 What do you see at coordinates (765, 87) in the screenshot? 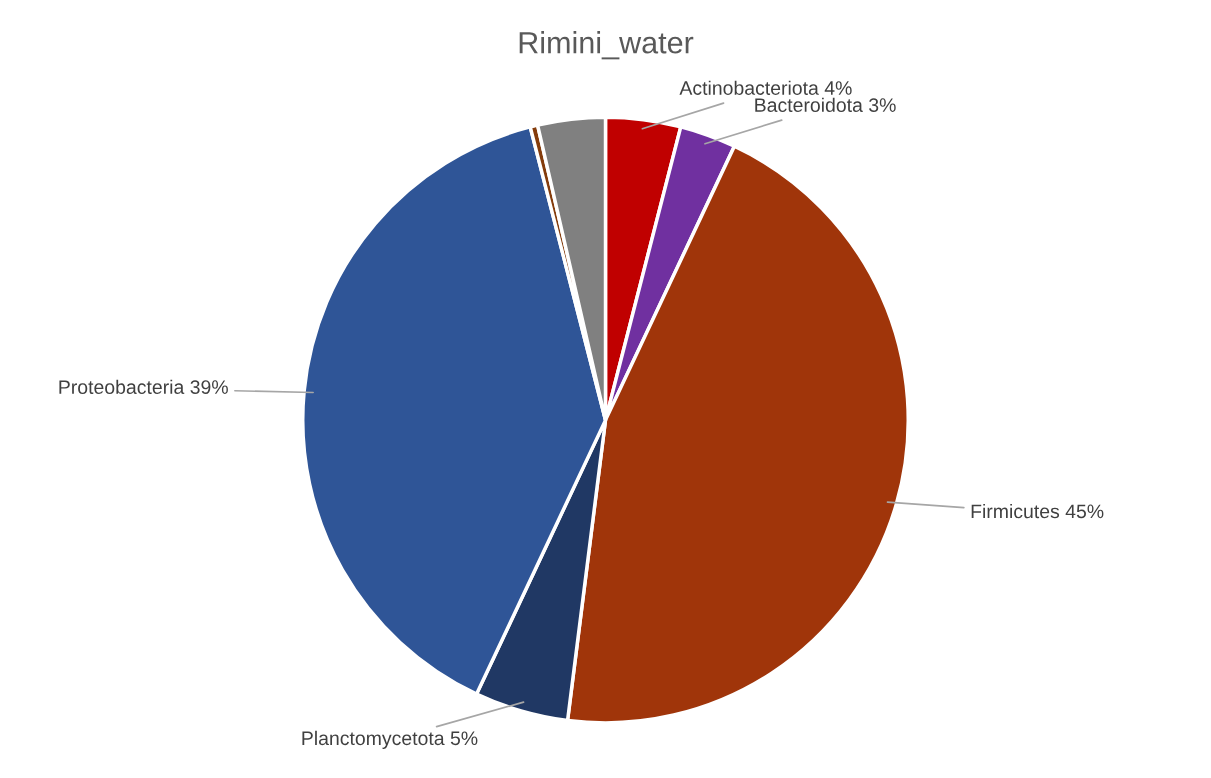
I see `slice-label: Actinobacteriota 4%` at bounding box center [765, 87].